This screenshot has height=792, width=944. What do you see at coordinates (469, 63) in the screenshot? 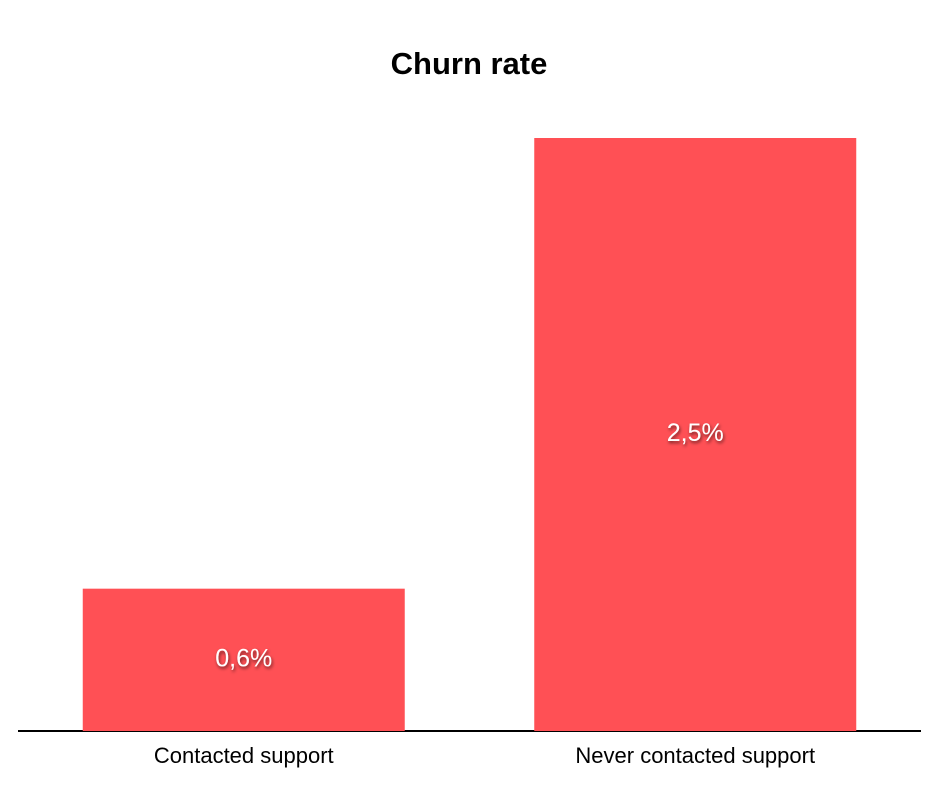
I see `chart-title: Churn rate` at bounding box center [469, 63].